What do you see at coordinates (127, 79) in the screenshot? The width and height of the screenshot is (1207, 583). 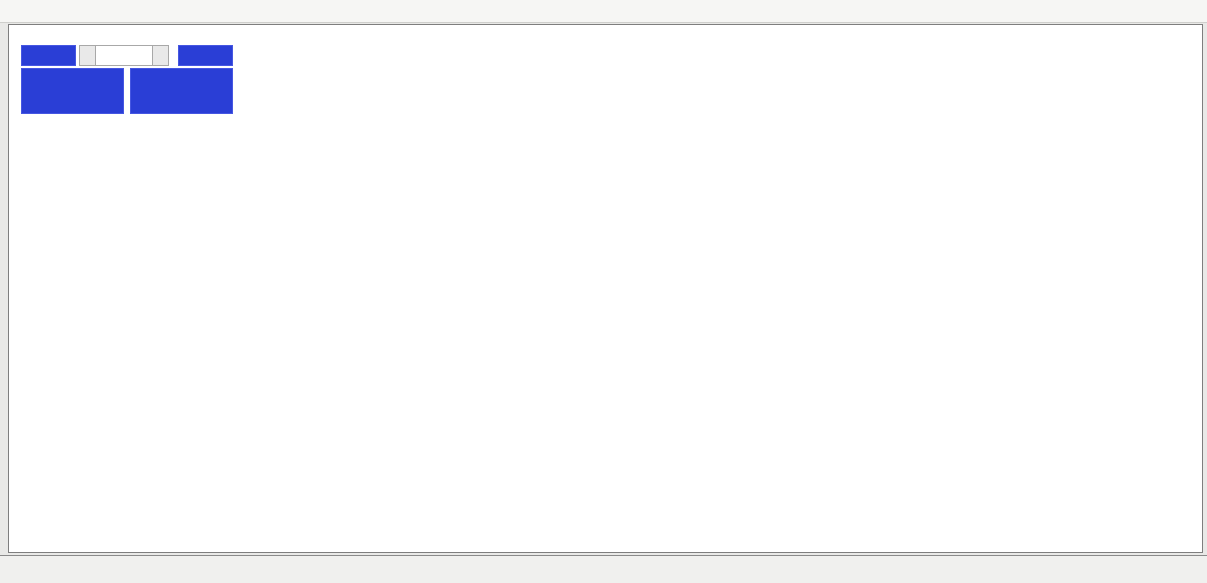 I see `one-click-trade-panel` at bounding box center [127, 79].